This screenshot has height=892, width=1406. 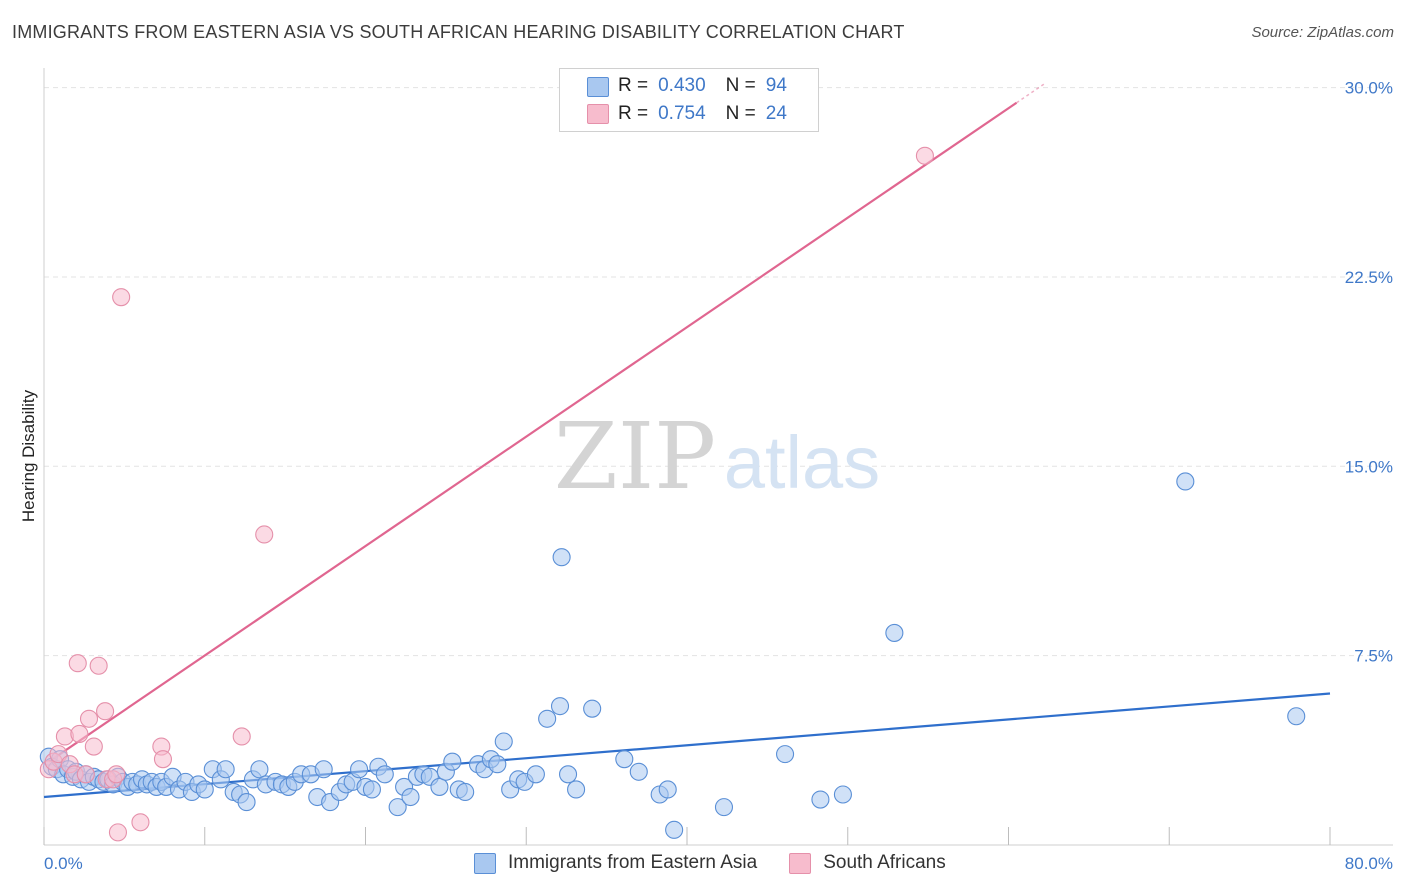 What do you see at coordinates (776, 113) in the screenshot?
I see `legend-n-value: 24` at bounding box center [776, 113].